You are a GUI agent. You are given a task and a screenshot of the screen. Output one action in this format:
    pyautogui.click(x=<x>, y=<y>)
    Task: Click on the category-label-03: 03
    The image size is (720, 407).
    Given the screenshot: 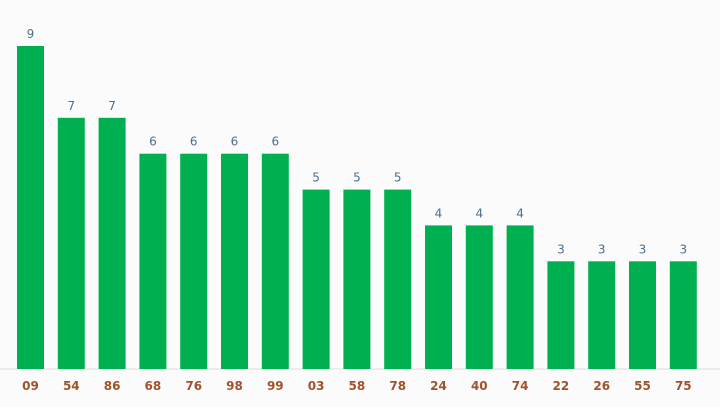 What is the action you would take?
    pyautogui.click(x=316, y=386)
    